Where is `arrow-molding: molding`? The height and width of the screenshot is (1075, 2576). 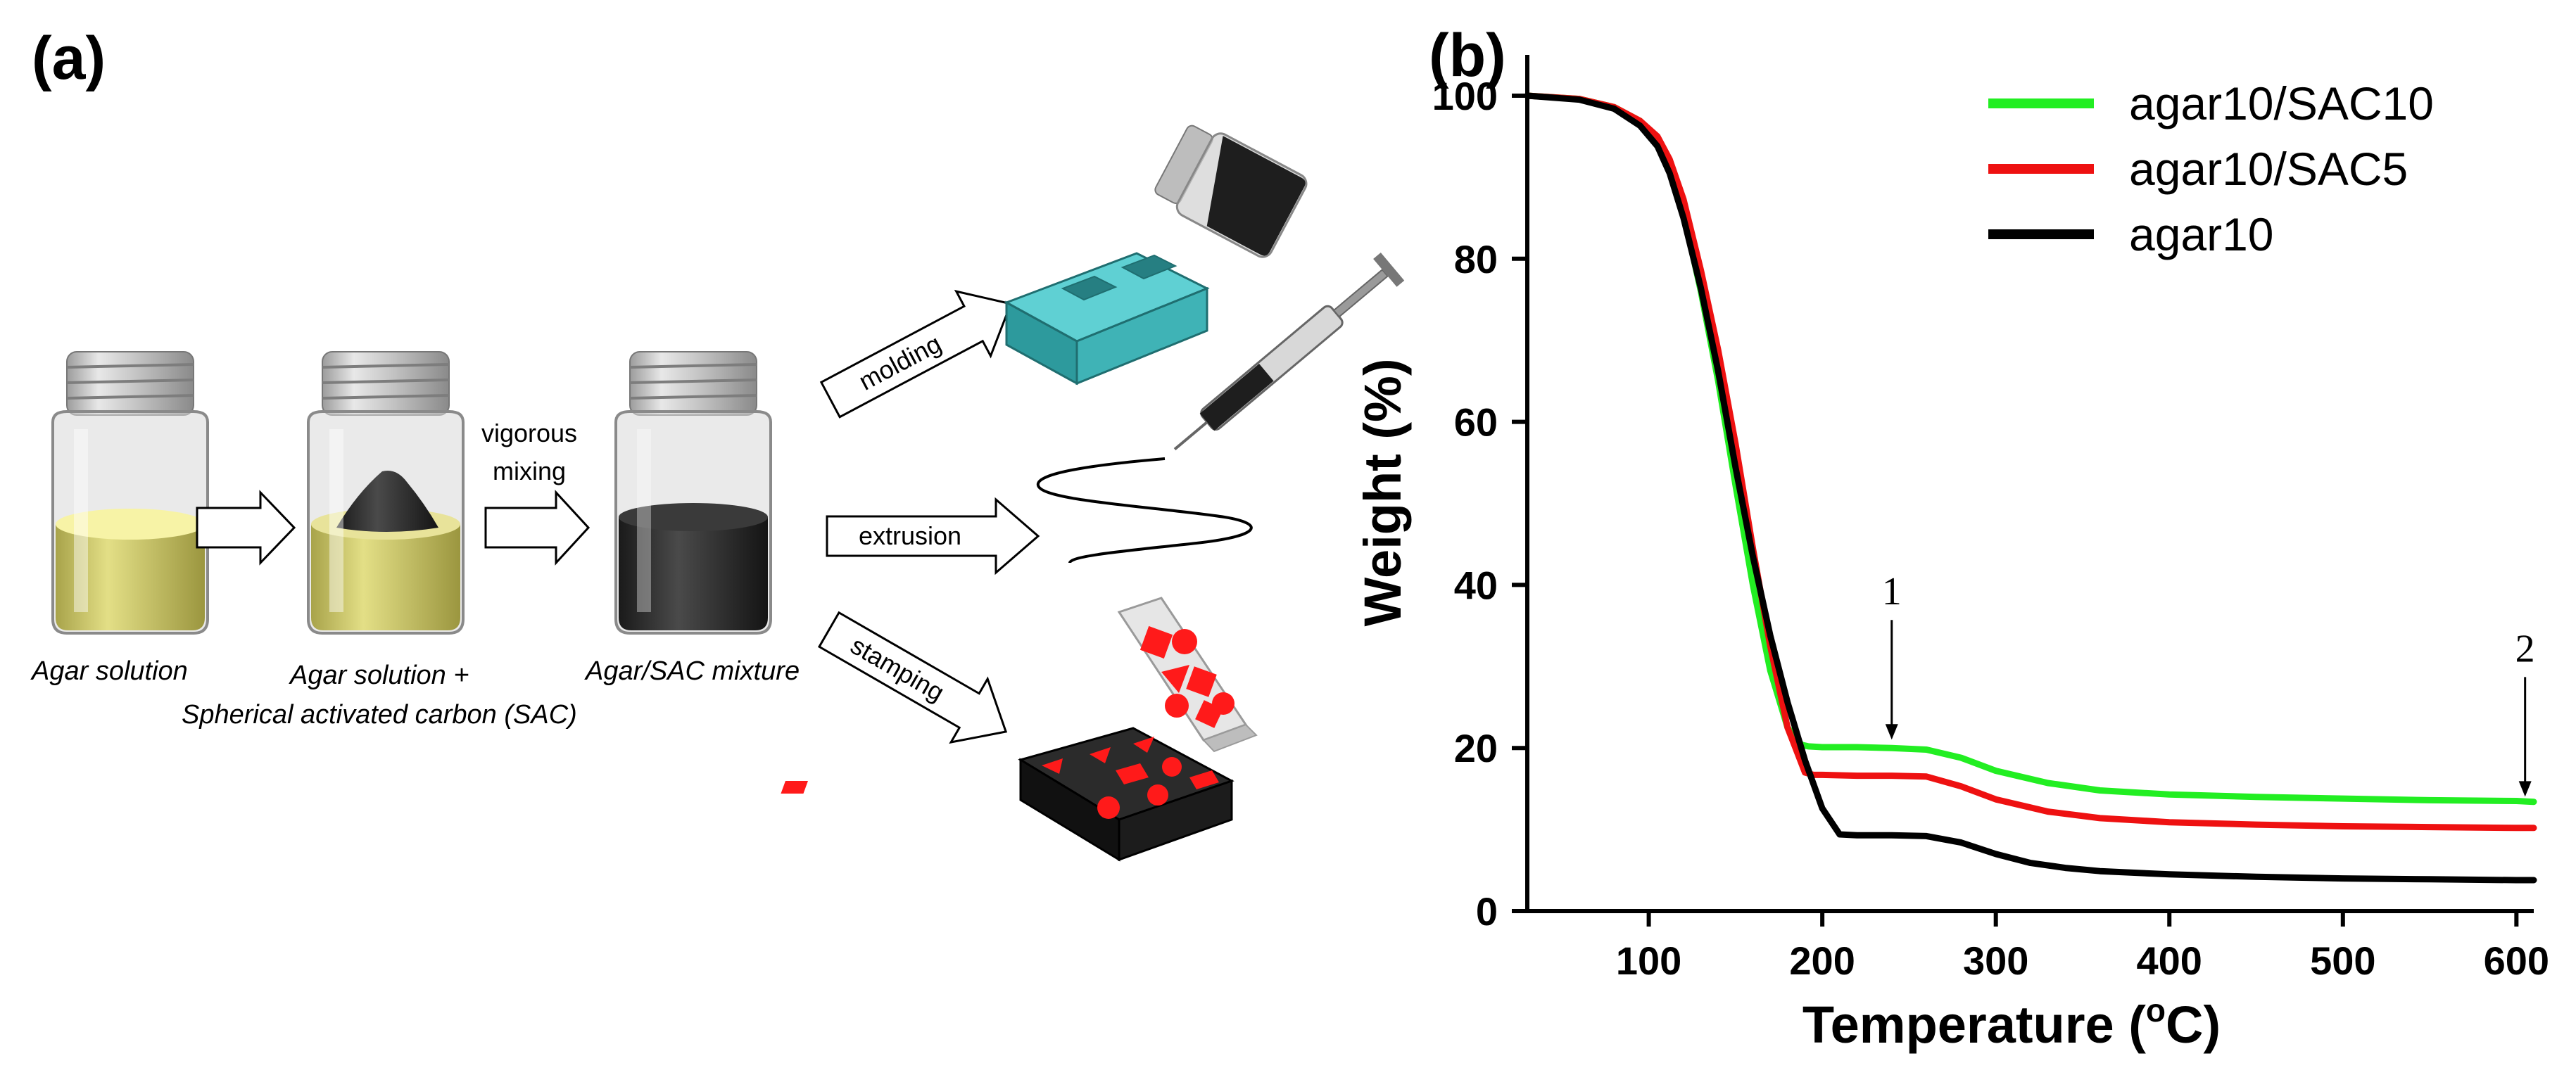 arrow-molding: molding is located at coordinates (916, 354).